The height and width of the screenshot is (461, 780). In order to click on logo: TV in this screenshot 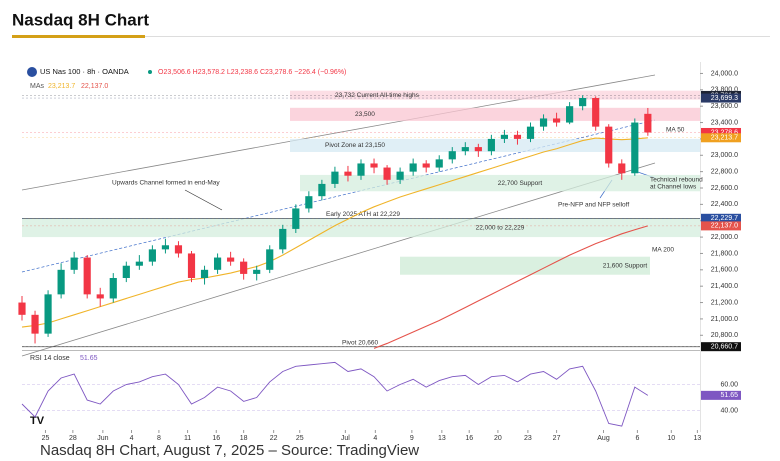, I will do `click(37, 421)`.